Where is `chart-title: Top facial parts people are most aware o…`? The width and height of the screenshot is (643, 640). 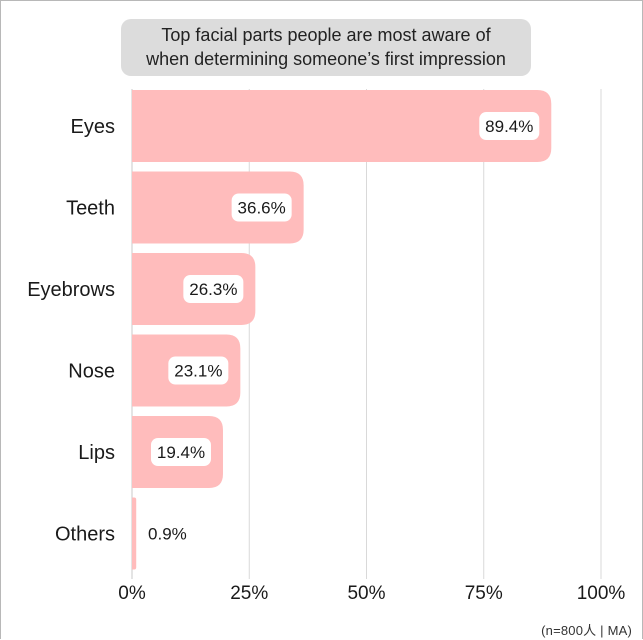 chart-title: Top facial parts people are most aware o… is located at coordinates (326, 47).